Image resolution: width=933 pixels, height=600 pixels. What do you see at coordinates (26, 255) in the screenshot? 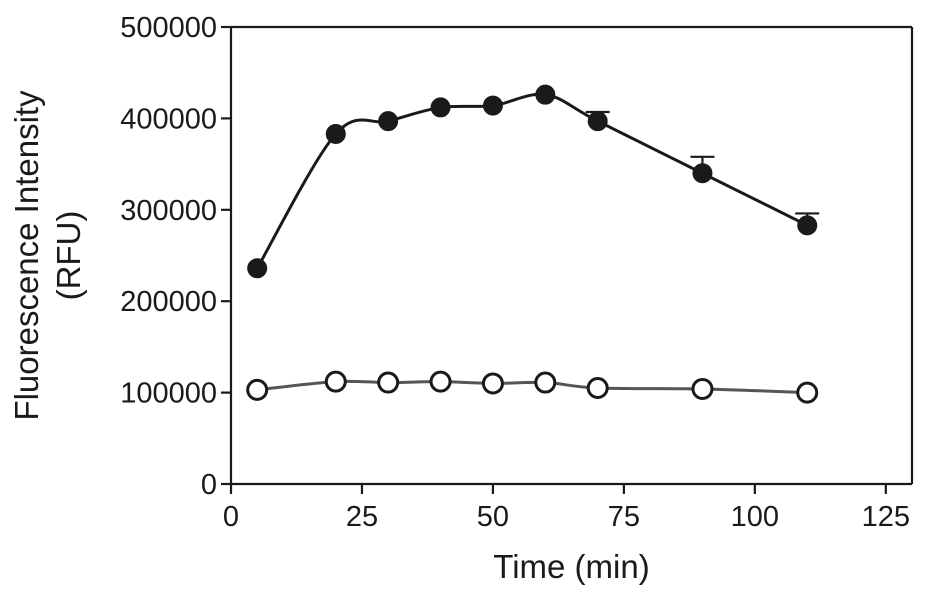
I see `y-axis-title-line-1: Fluorescence Intensity` at bounding box center [26, 255].